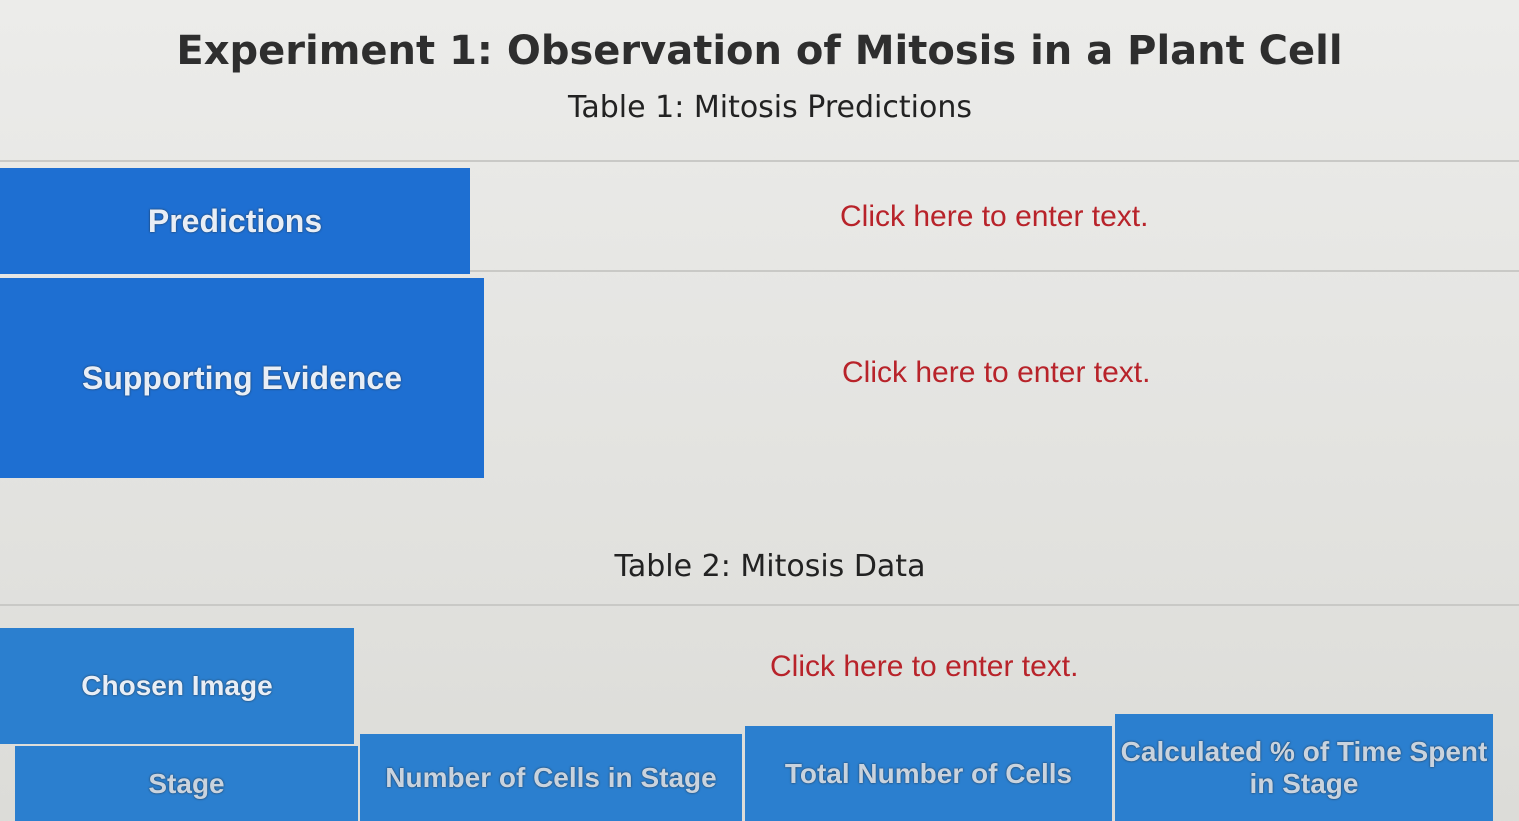 The height and width of the screenshot is (821, 1519). What do you see at coordinates (770, 566) in the screenshot?
I see `table-caption: Table 2: Mitosis Data` at bounding box center [770, 566].